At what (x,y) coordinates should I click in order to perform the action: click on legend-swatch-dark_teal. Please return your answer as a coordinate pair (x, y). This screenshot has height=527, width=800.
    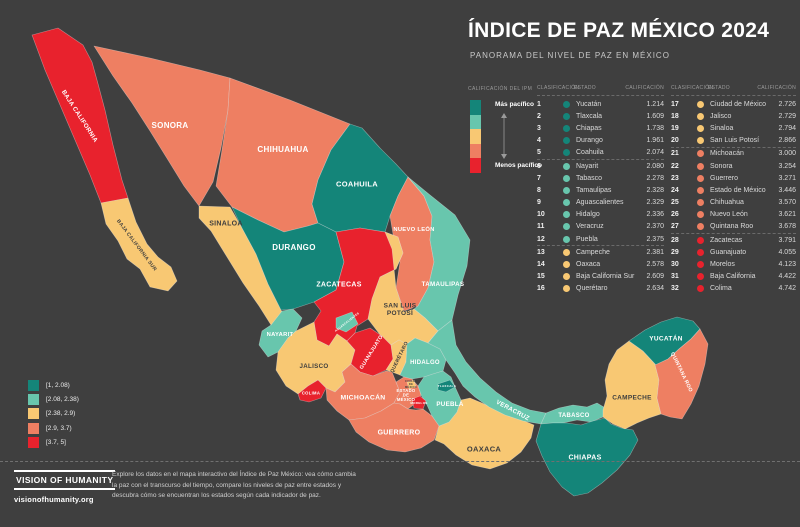
    Looking at the image, I should click on (33, 385).